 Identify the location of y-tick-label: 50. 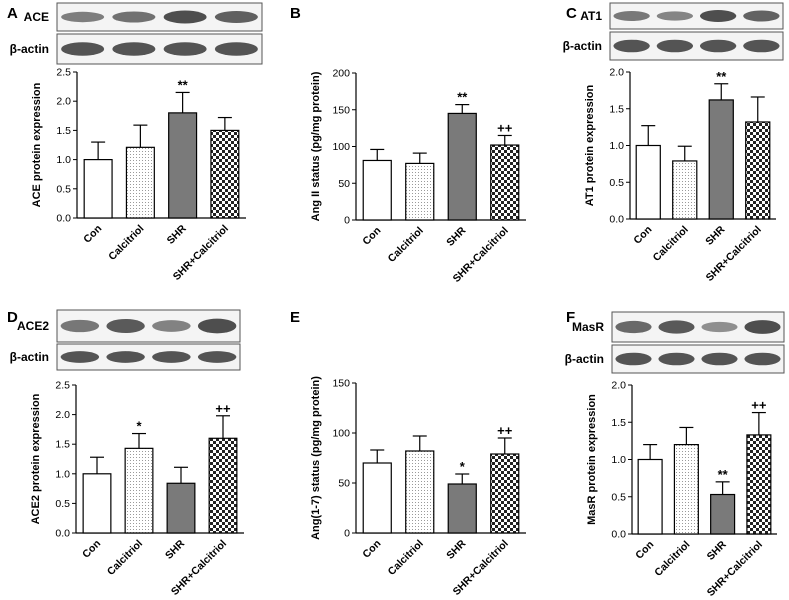
(344, 484).